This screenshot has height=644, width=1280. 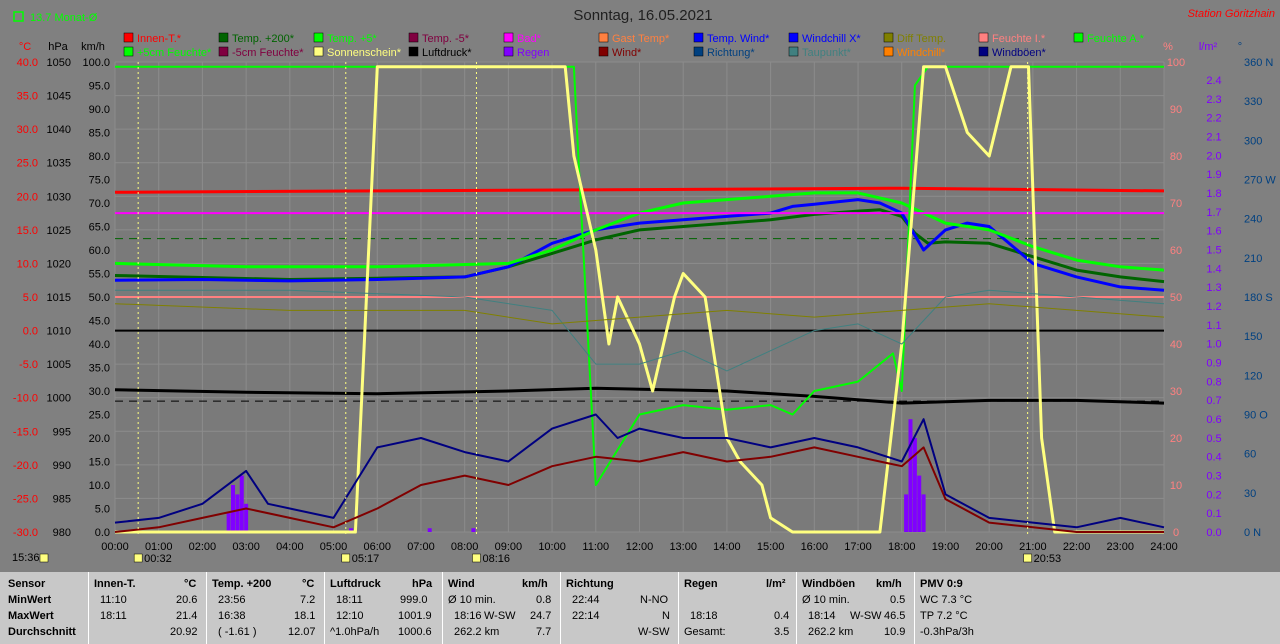 I want to click on series-line-windboeen, so click(x=639, y=471).